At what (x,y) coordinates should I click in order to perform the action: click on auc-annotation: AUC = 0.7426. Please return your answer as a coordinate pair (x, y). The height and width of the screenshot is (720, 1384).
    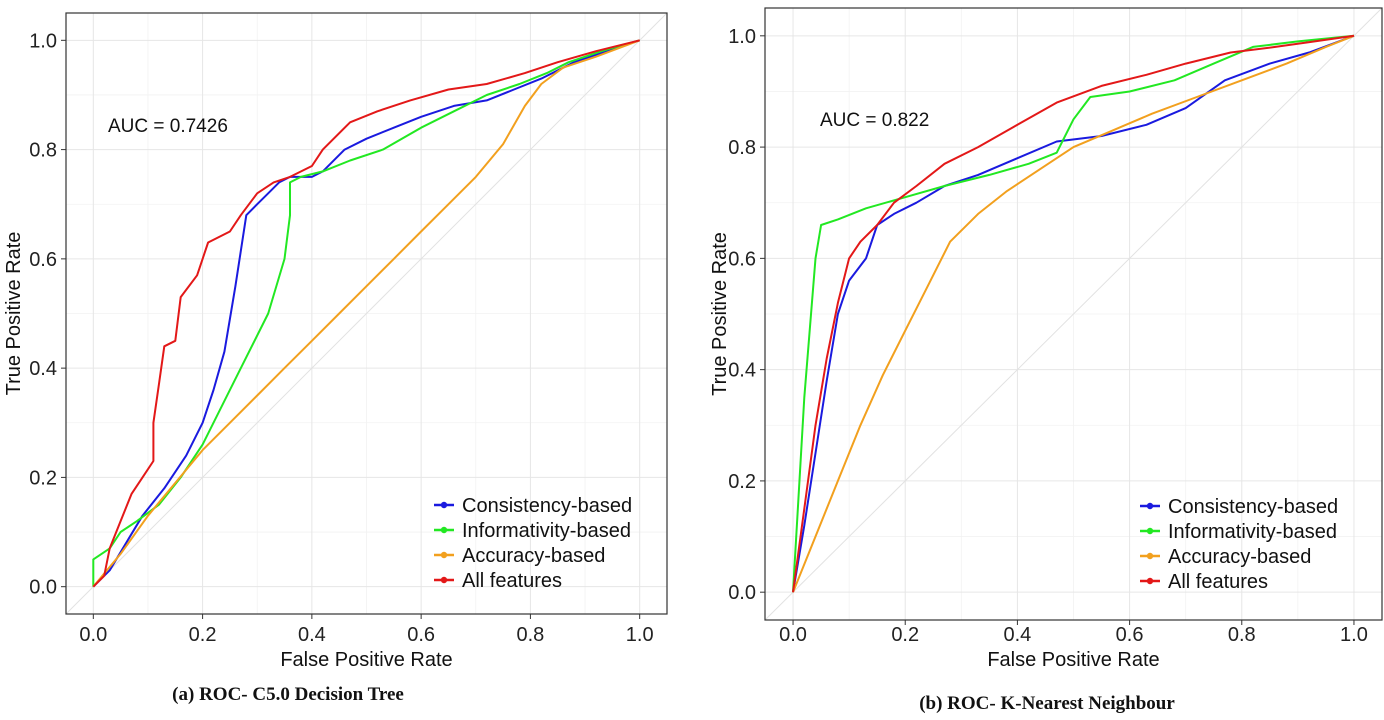
    Looking at the image, I should click on (168, 126).